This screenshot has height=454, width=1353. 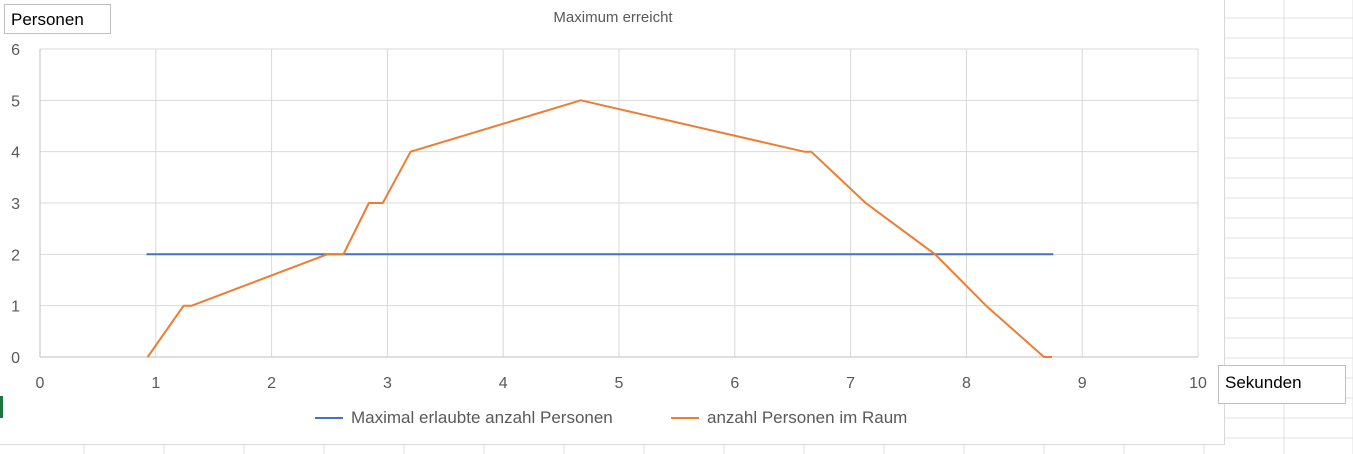 What do you see at coordinates (271, 383) in the screenshot?
I see `x-tick-label: 2` at bounding box center [271, 383].